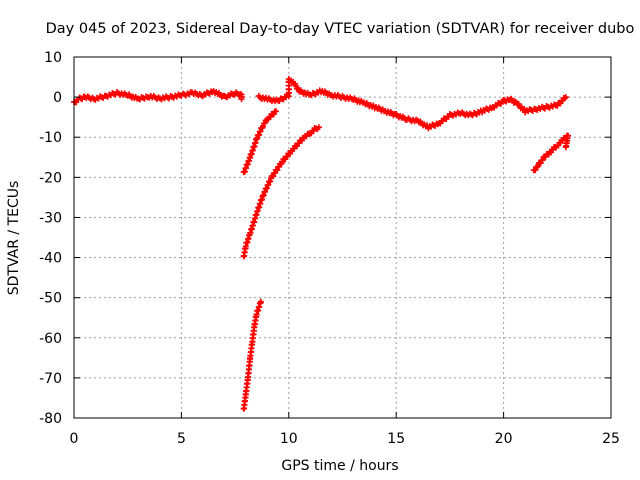  Describe the element at coordinates (50, 138) in the screenshot. I see `y-tick-label: -10` at that location.